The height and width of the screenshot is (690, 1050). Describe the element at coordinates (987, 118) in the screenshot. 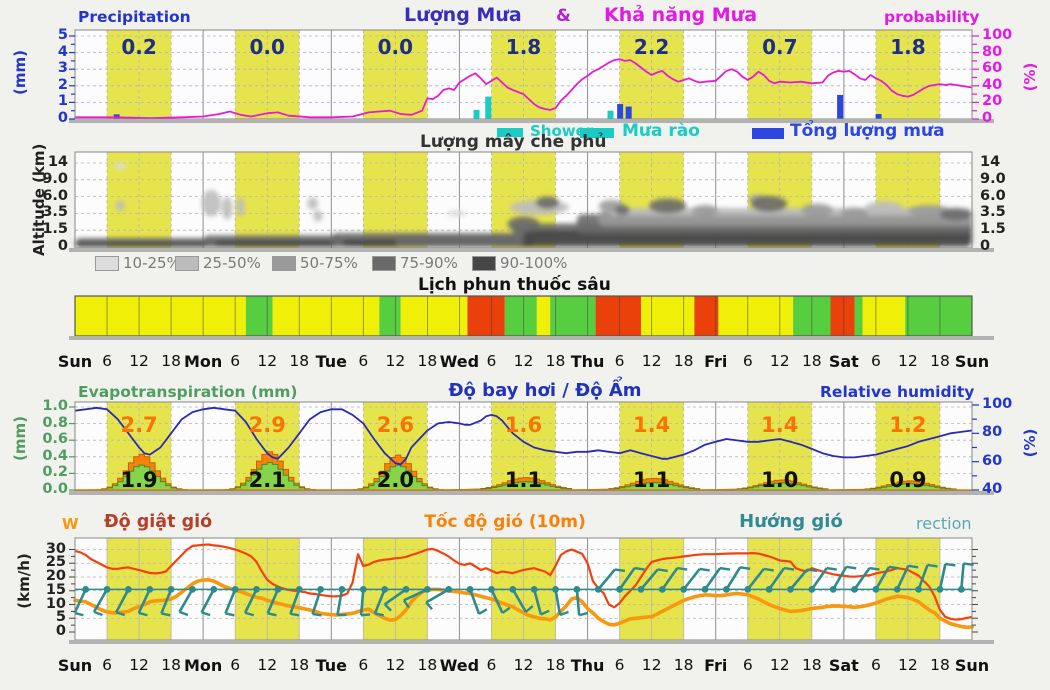

I see `prob-ytick: 0` at that location.